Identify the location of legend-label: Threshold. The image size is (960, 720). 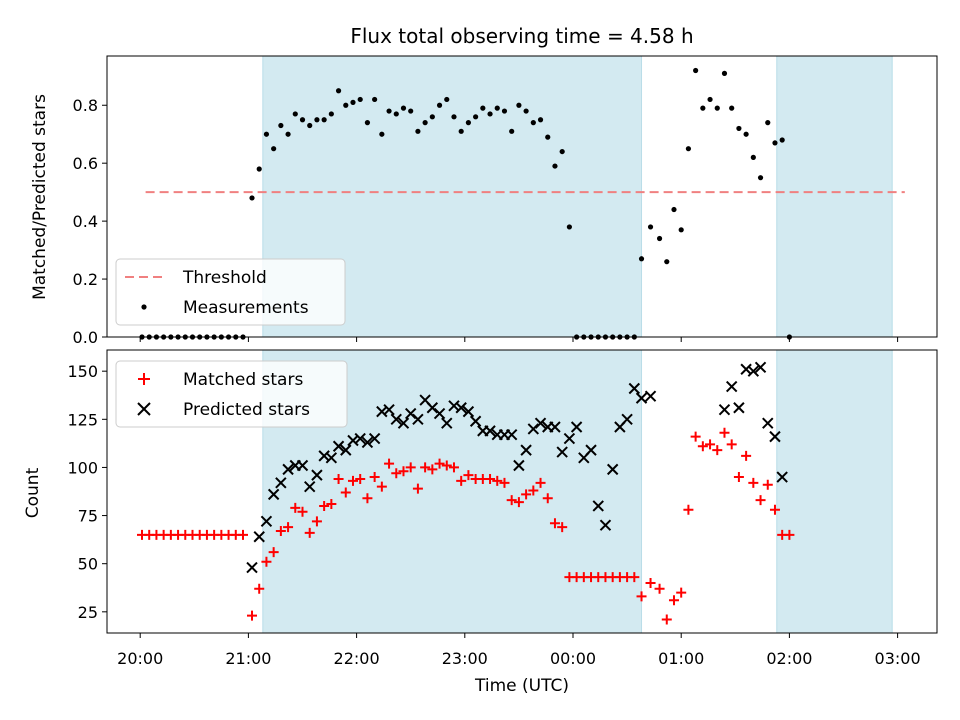
(224, 278).